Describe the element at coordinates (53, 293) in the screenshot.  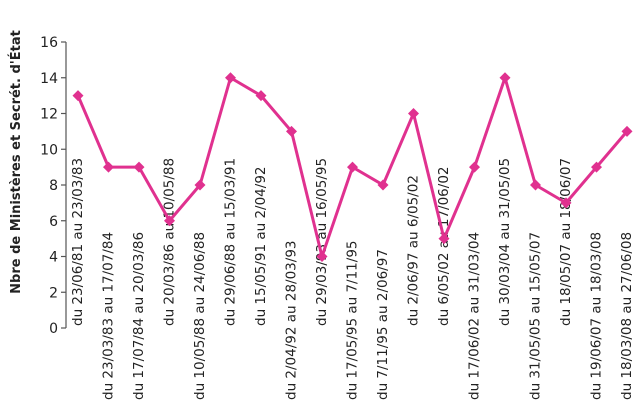
I see `y-tick-label: 2` at that location.